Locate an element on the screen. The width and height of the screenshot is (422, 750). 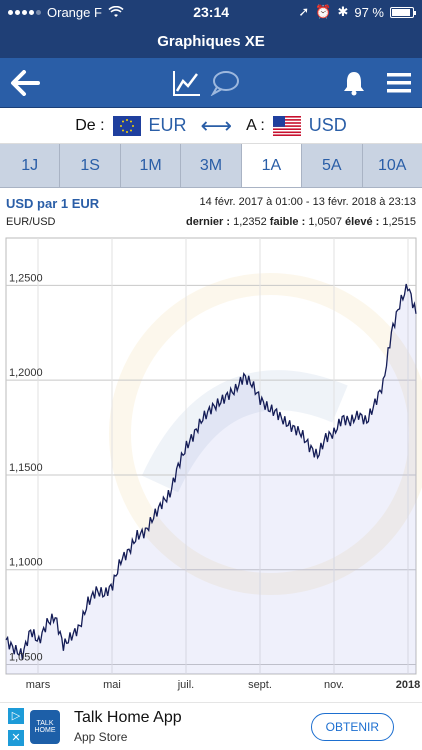
location-icon: ➚ is located at coordinates (304, 11).